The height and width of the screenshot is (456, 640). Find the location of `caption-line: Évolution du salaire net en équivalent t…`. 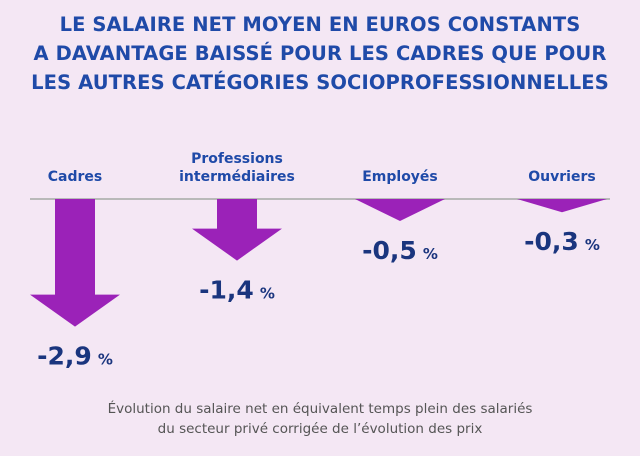

caption-line: Évolution du salaire net en équivalent t… is located at coordinates (320, 409).